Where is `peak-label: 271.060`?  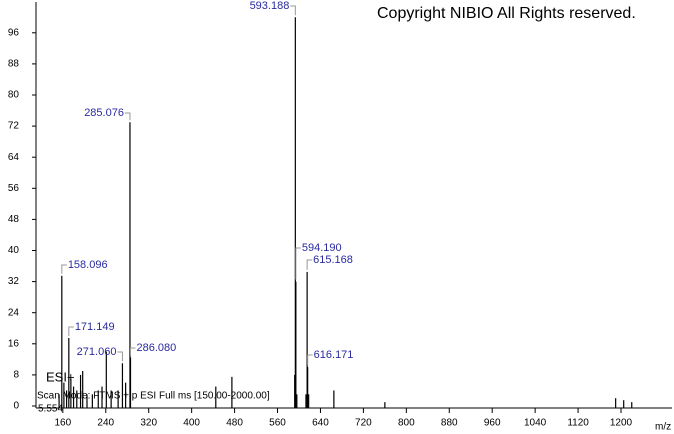 peak-label: 271.060 is located at coordinates (97, 352).